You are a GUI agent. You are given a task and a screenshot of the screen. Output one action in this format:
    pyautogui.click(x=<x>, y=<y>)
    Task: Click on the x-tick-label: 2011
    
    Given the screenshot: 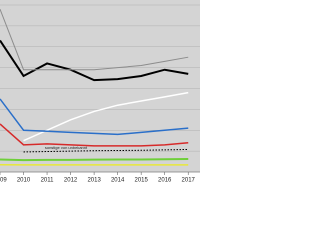 What is the action you would take?
    pyautogui.click(x=48, y=181)
    